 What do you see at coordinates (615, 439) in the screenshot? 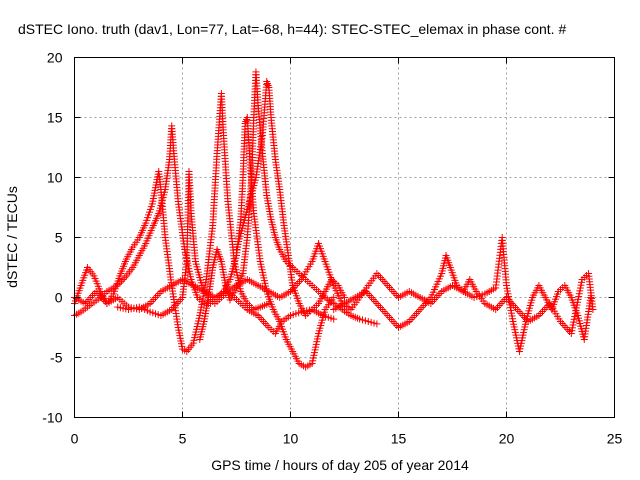
I see `x-tick-label: 25` at bounding box center [615, 439].